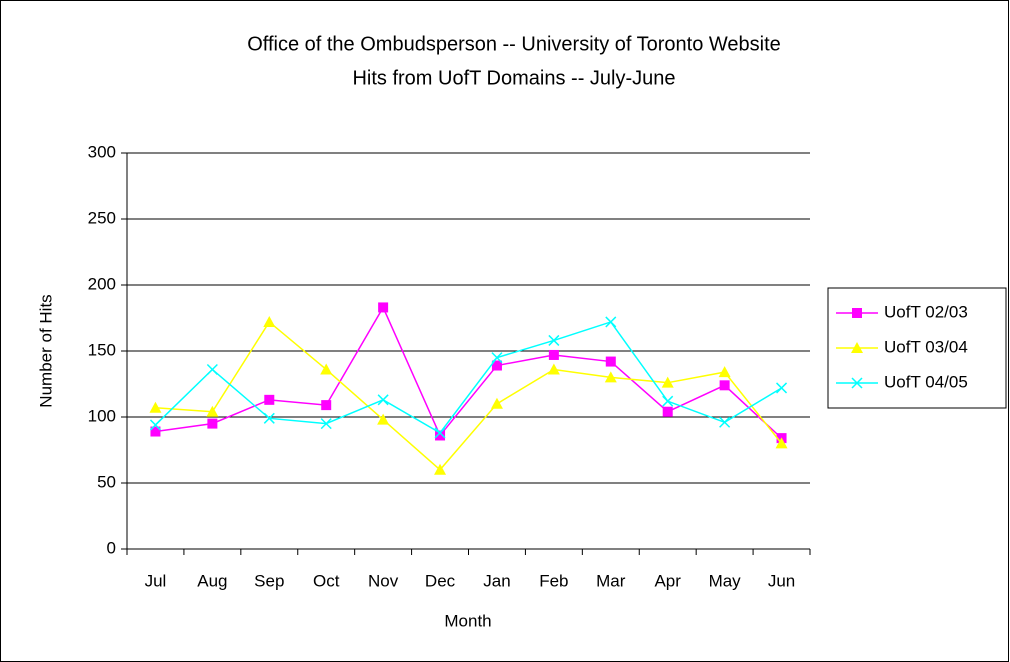 This screenshot has width=1010, height=662. What do you see at coordinates (102, 283) in the screenshot?
I see `y-tick-label: 200` at bounding box center [102, 283].